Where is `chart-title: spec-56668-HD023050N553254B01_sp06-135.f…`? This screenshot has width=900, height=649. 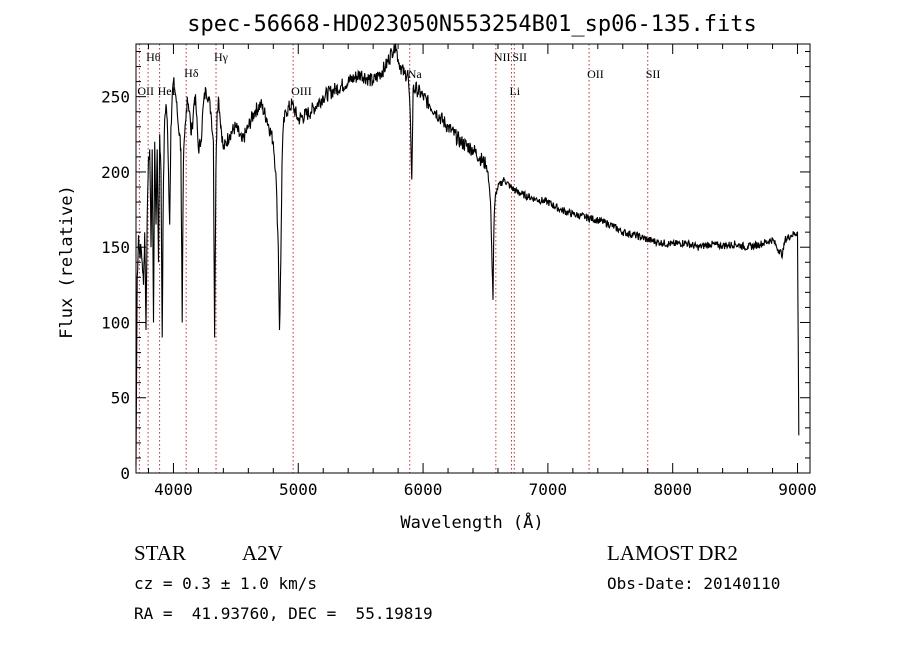
chart-title: spec-56668-HD023050N553254B01_sp06-135.f… is located at coordinates (472, 24).